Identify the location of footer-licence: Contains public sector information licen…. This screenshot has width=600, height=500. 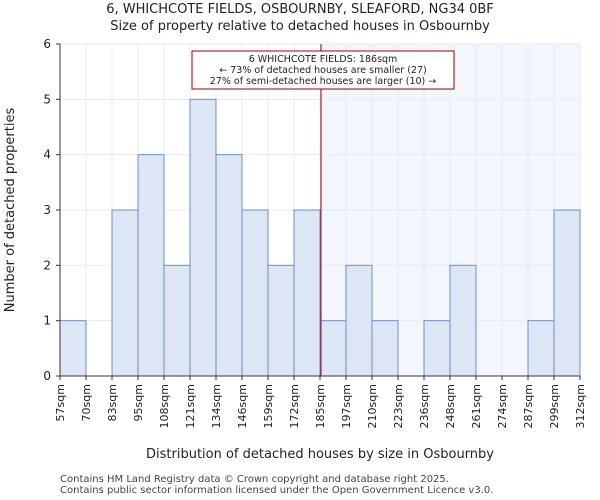
(277, 490).